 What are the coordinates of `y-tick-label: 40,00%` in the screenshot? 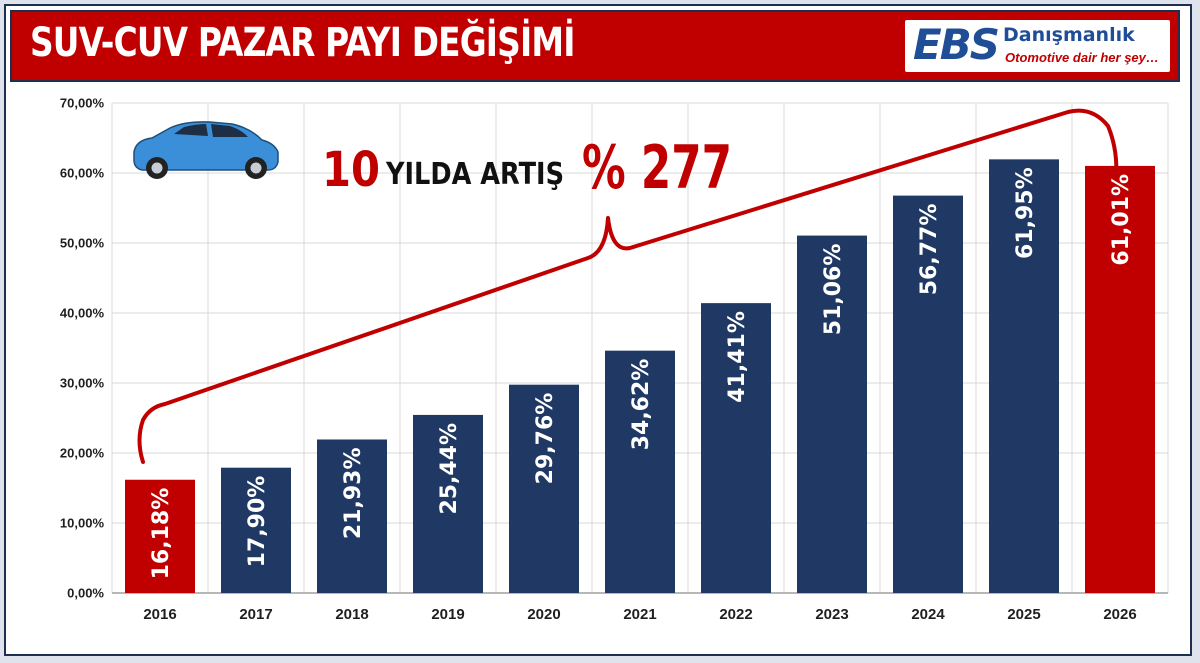 It's located at (82, 313).